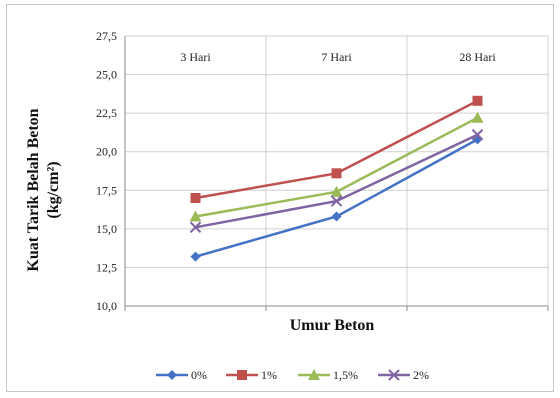  Describe the element at coordinates (33, 189) in the screenshot. I see `y-axis-title-line1: Kuat Tarik Belah Beton` at that location.